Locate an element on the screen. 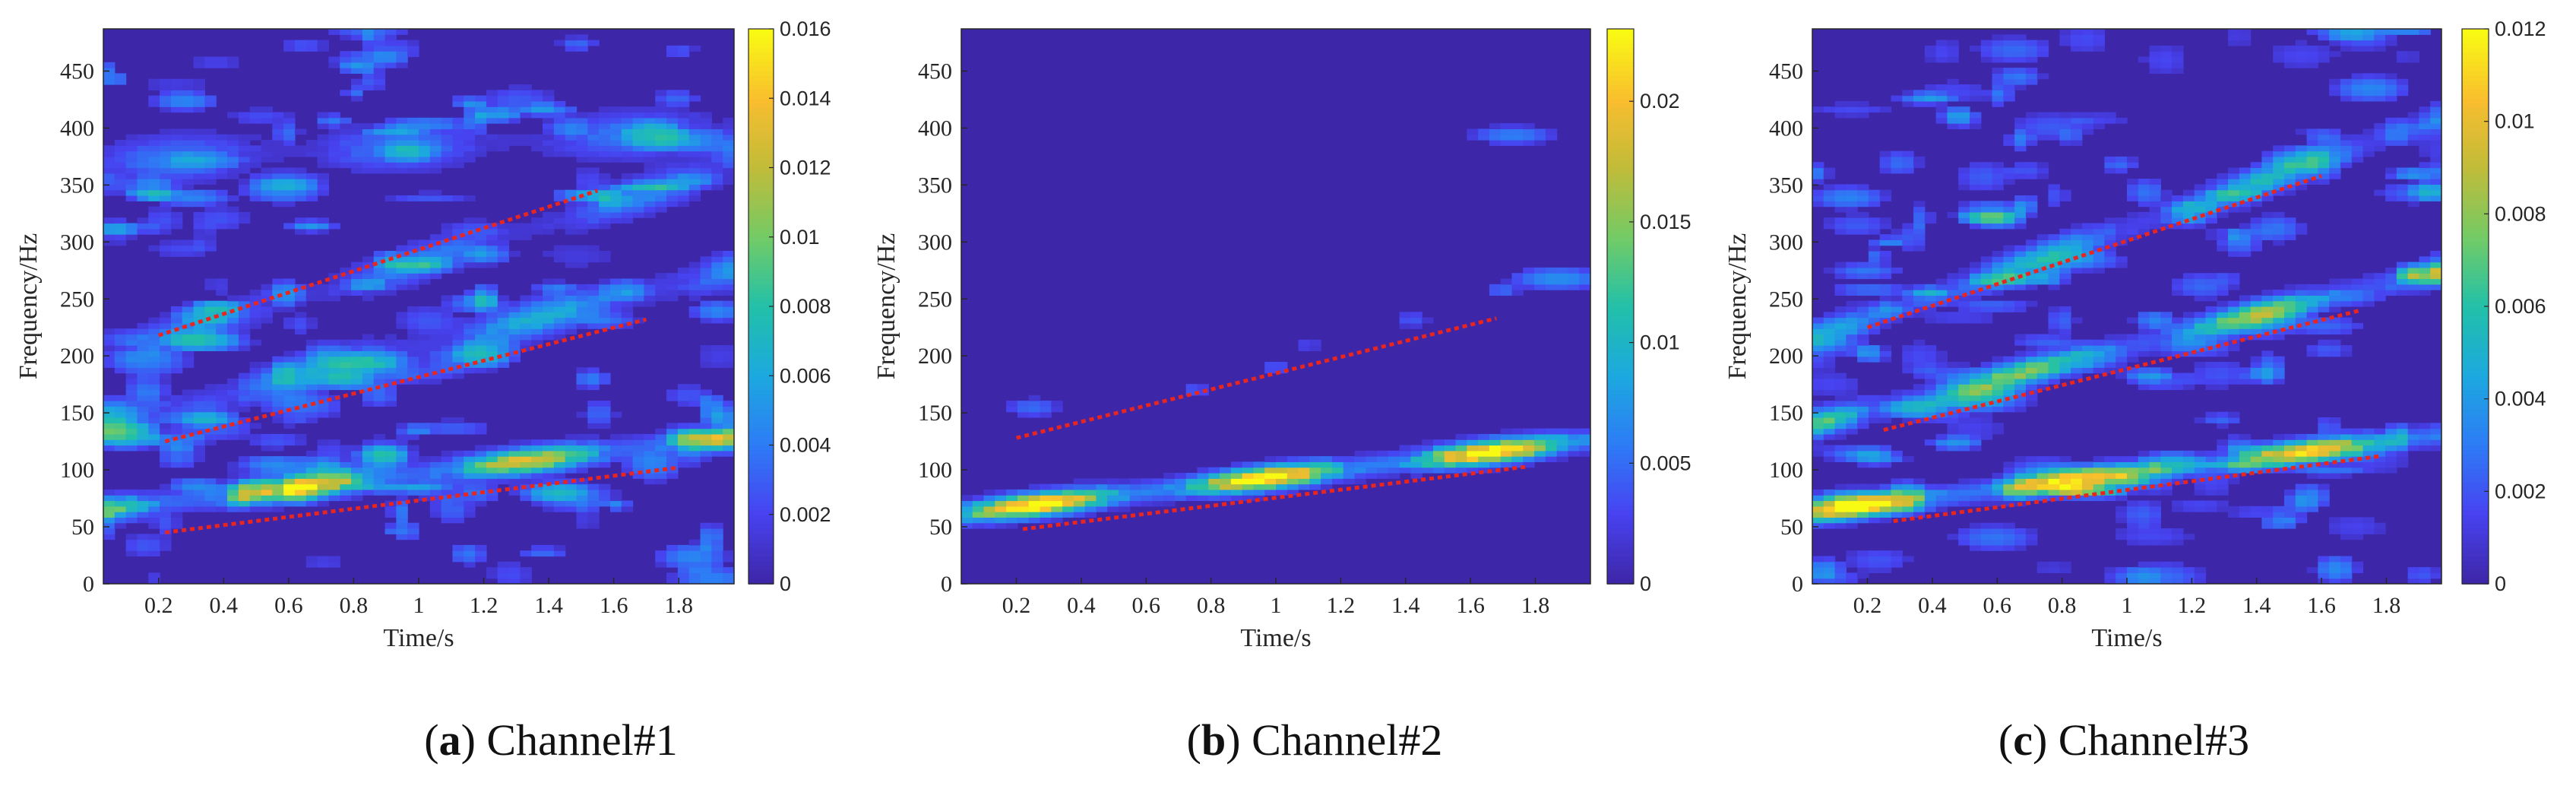 The image size is (2576, 805). y-tick-label: 150 is located at coordinates (77, 413).